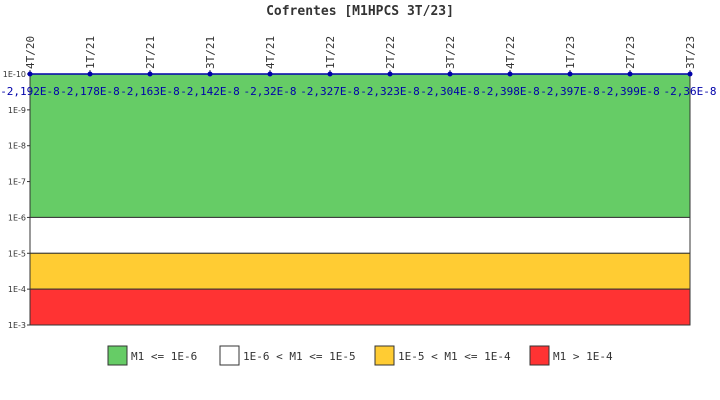  Describe the element at coordinates (150, 91) in the screenshot. I see `data-label: -2,163E-8` at that location.